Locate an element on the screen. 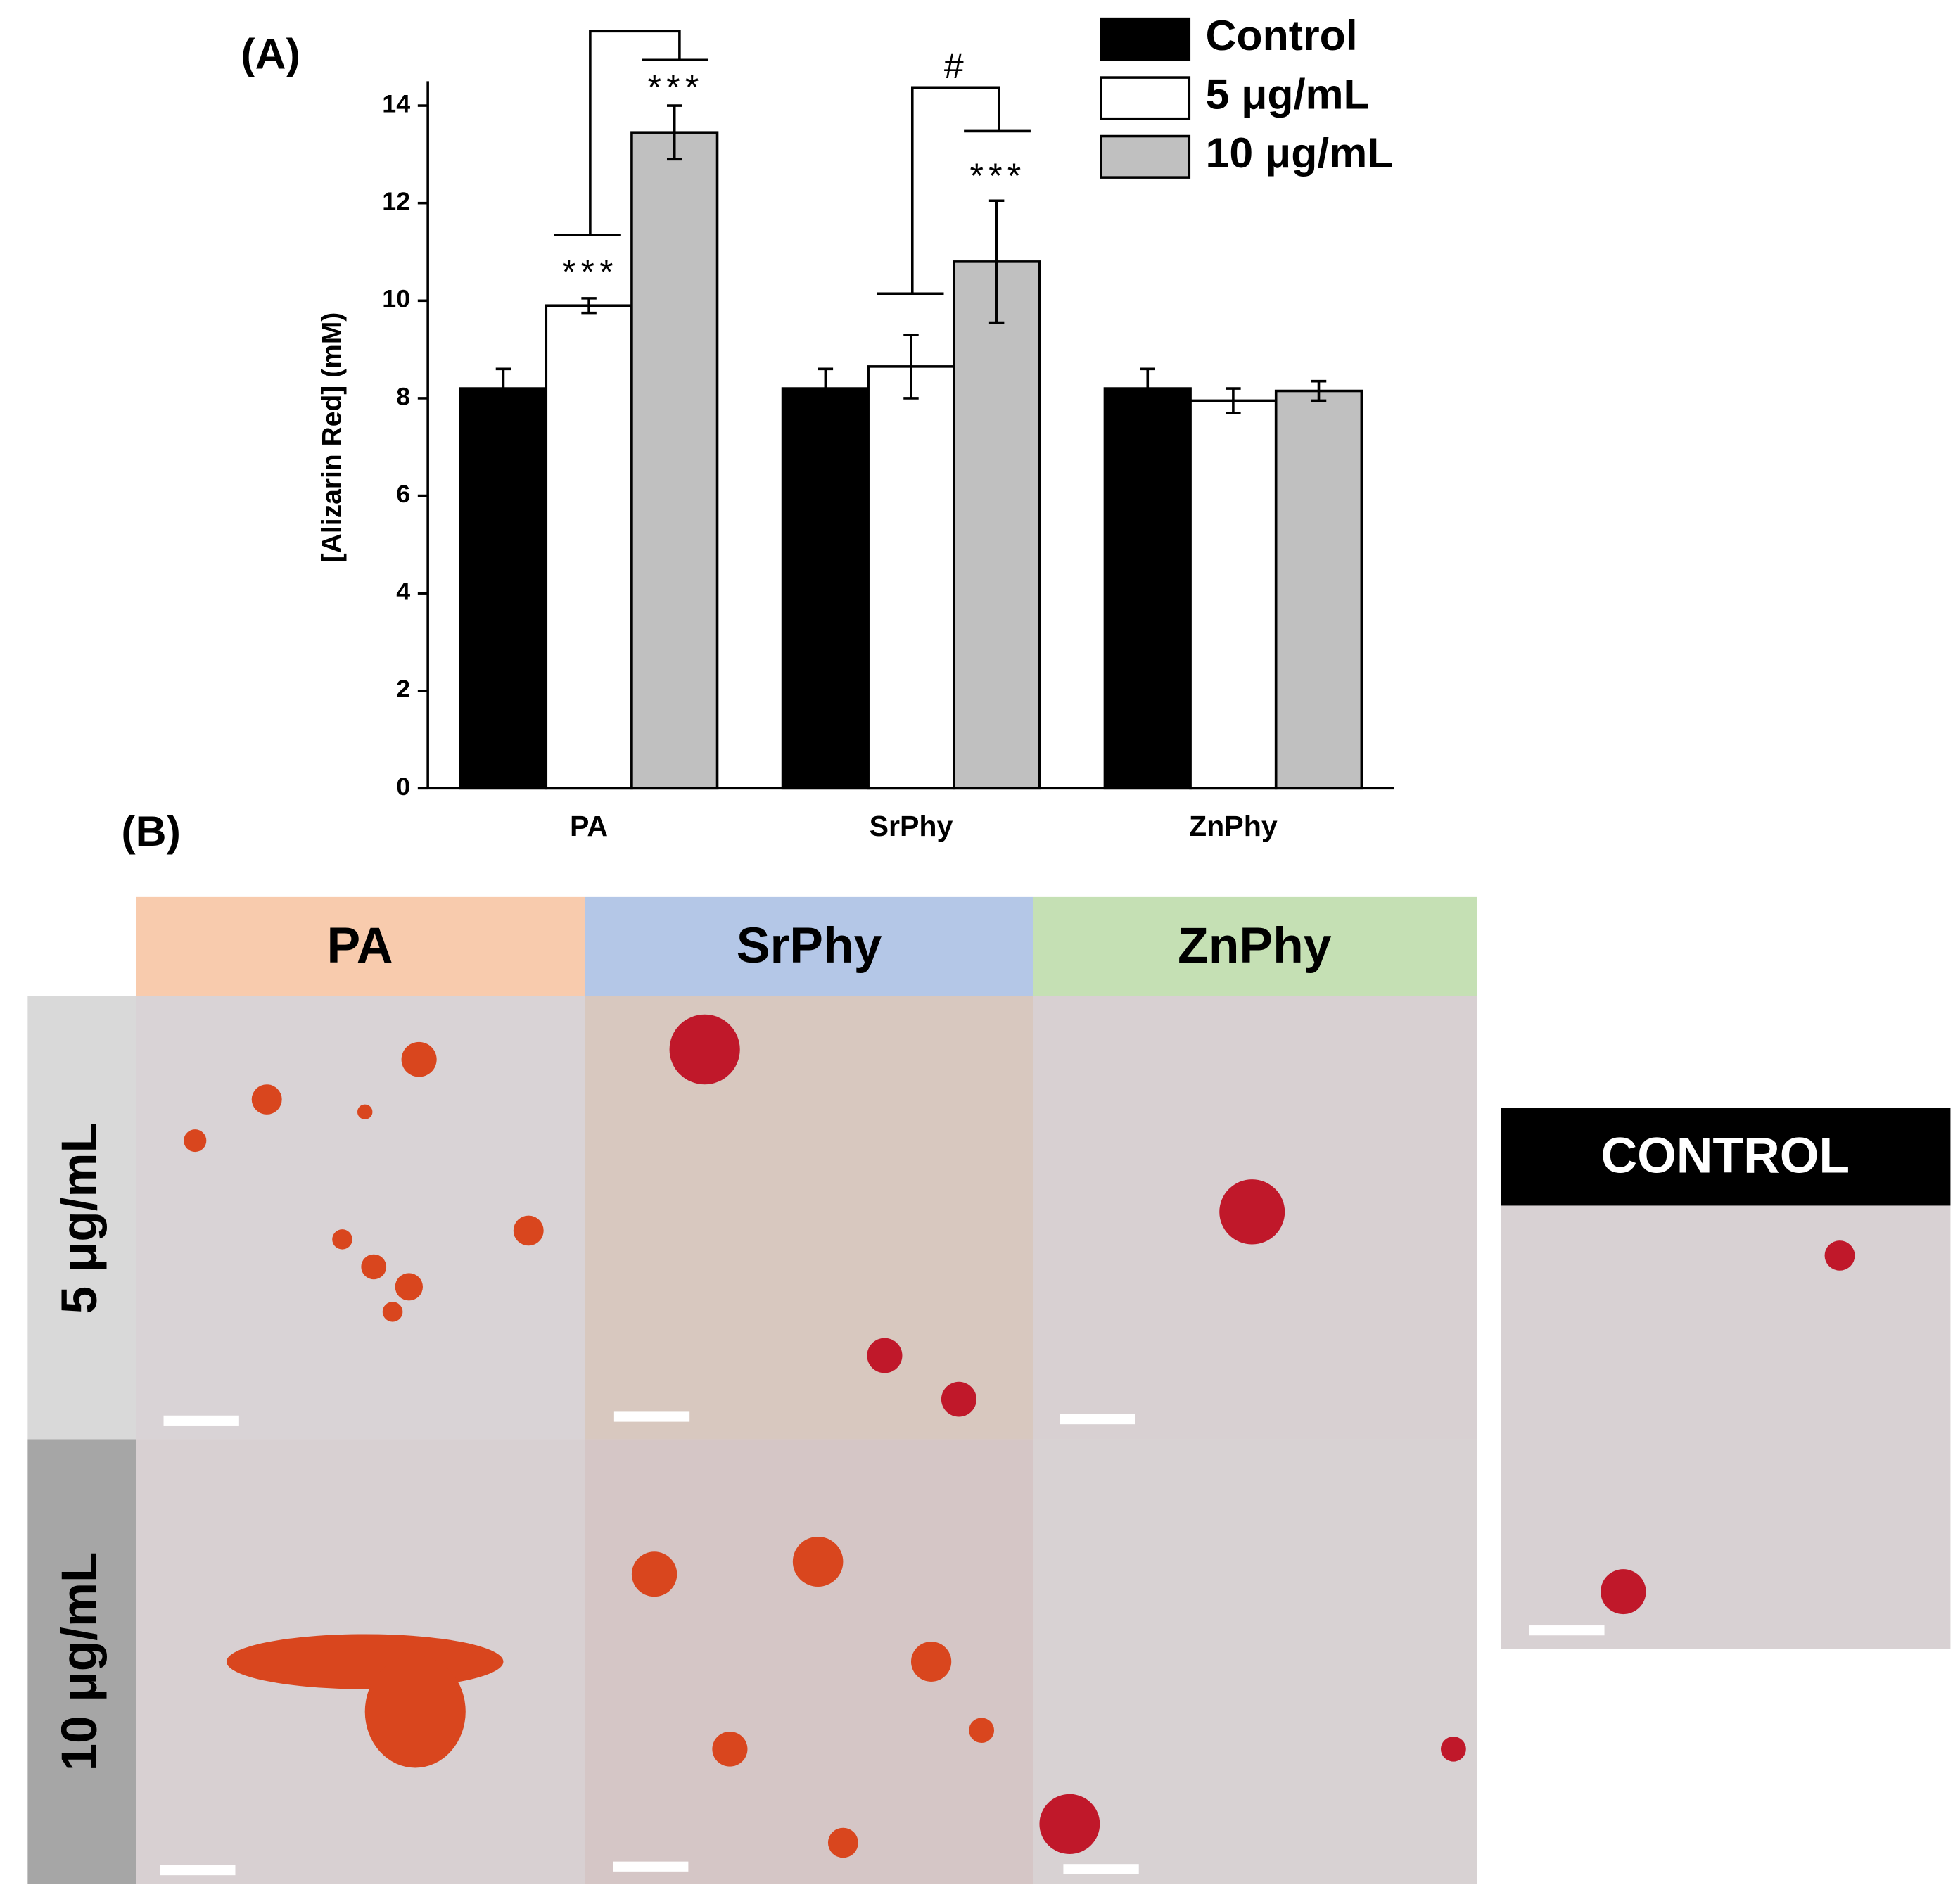  x-tick-label: ZnPhy is located at coordinates (1233, 826).